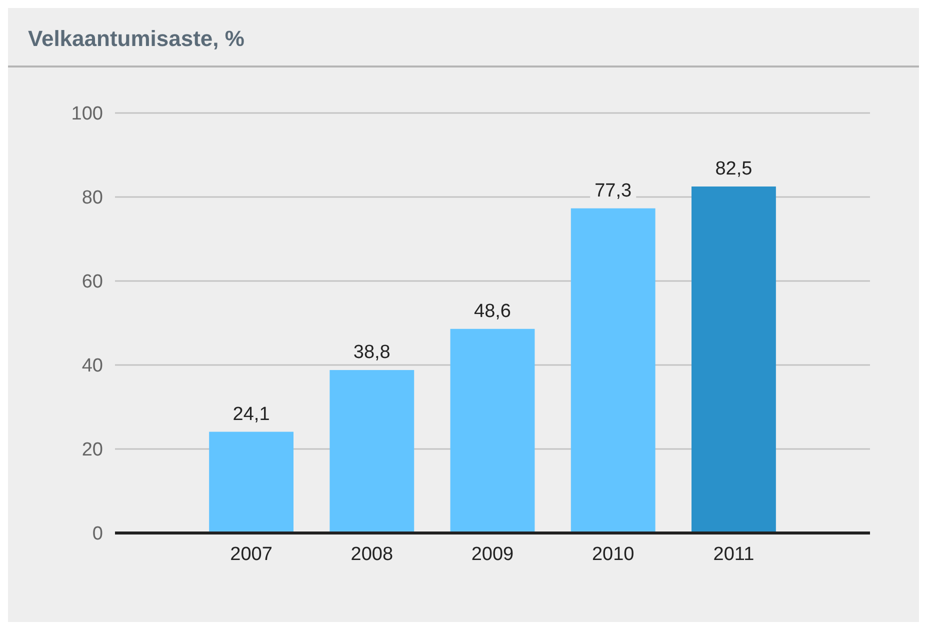 Image resolution: width=927 pixels, height=630 pixels. Describe the element at coordinates (733, 554) in the screenshot. I see `x-tick-label: 2011` at that location.